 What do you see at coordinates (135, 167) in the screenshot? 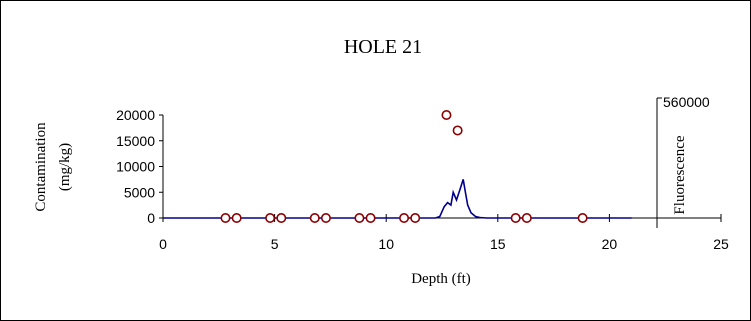
I see `y-tick-label: 10000` at bounding box center [135, 167].